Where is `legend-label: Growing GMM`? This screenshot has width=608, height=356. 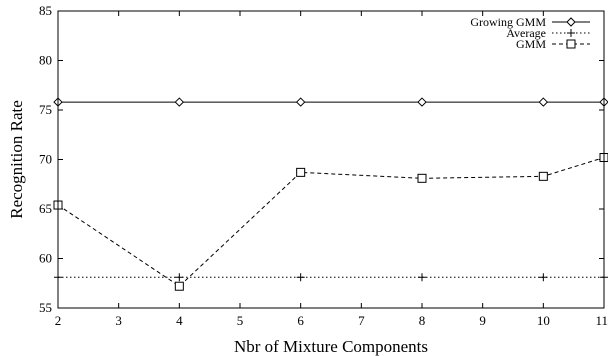 legend-label: Growing GMM is located at coordinates (508, 22).